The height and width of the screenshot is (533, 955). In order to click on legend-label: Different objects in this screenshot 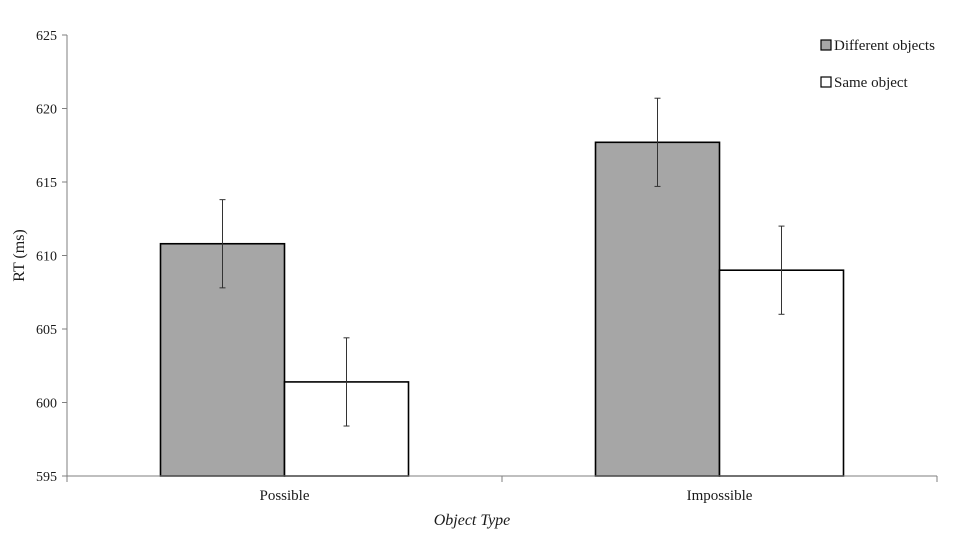, I will do `click(884, 46)`.